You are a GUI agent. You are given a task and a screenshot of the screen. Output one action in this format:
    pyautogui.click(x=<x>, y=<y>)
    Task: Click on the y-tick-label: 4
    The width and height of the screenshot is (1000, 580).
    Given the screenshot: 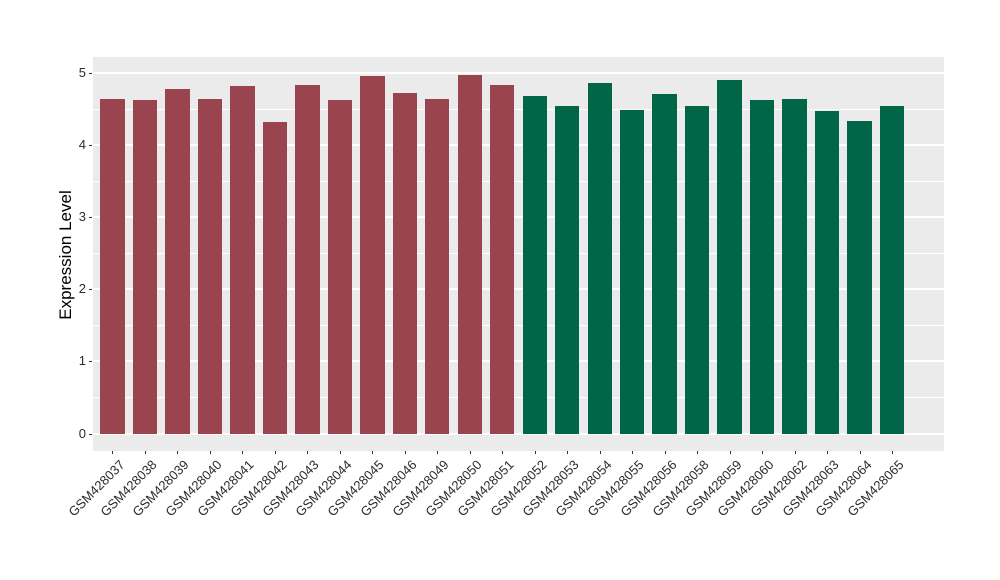 What is the action you would take?
    pyautogui.click(x=82, y=145)
    